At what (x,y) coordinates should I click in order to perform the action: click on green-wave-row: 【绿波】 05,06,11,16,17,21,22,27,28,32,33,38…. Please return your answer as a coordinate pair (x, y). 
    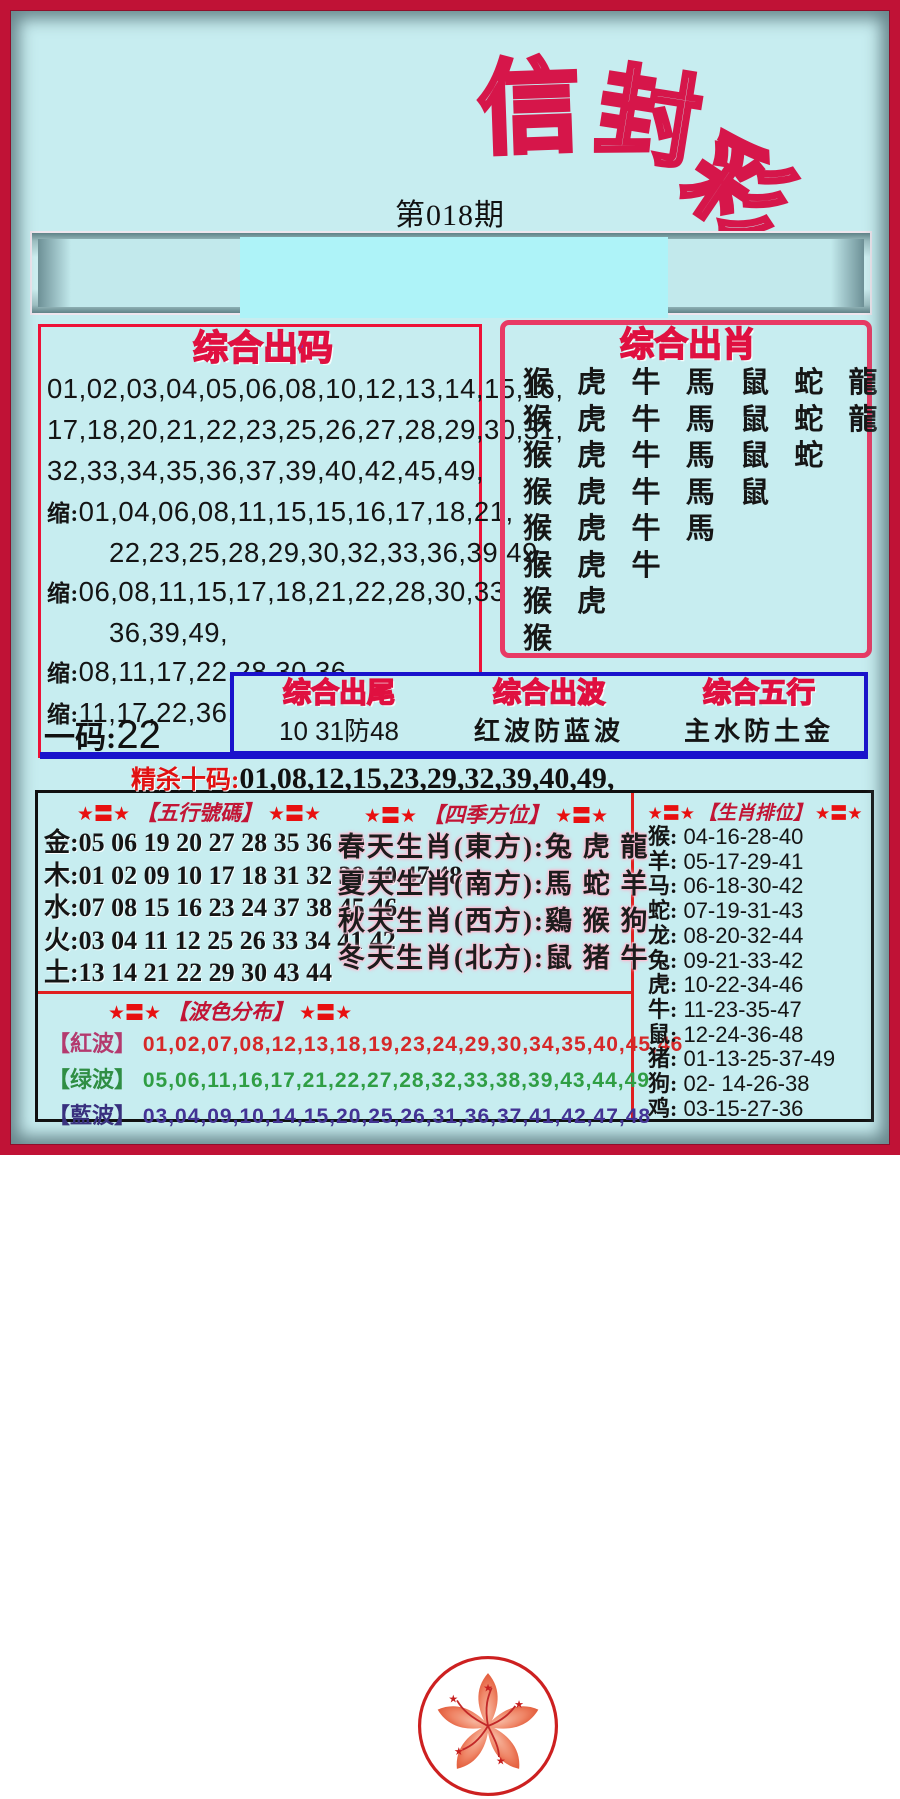
    Looking at the image, I should click on (349, 1079).